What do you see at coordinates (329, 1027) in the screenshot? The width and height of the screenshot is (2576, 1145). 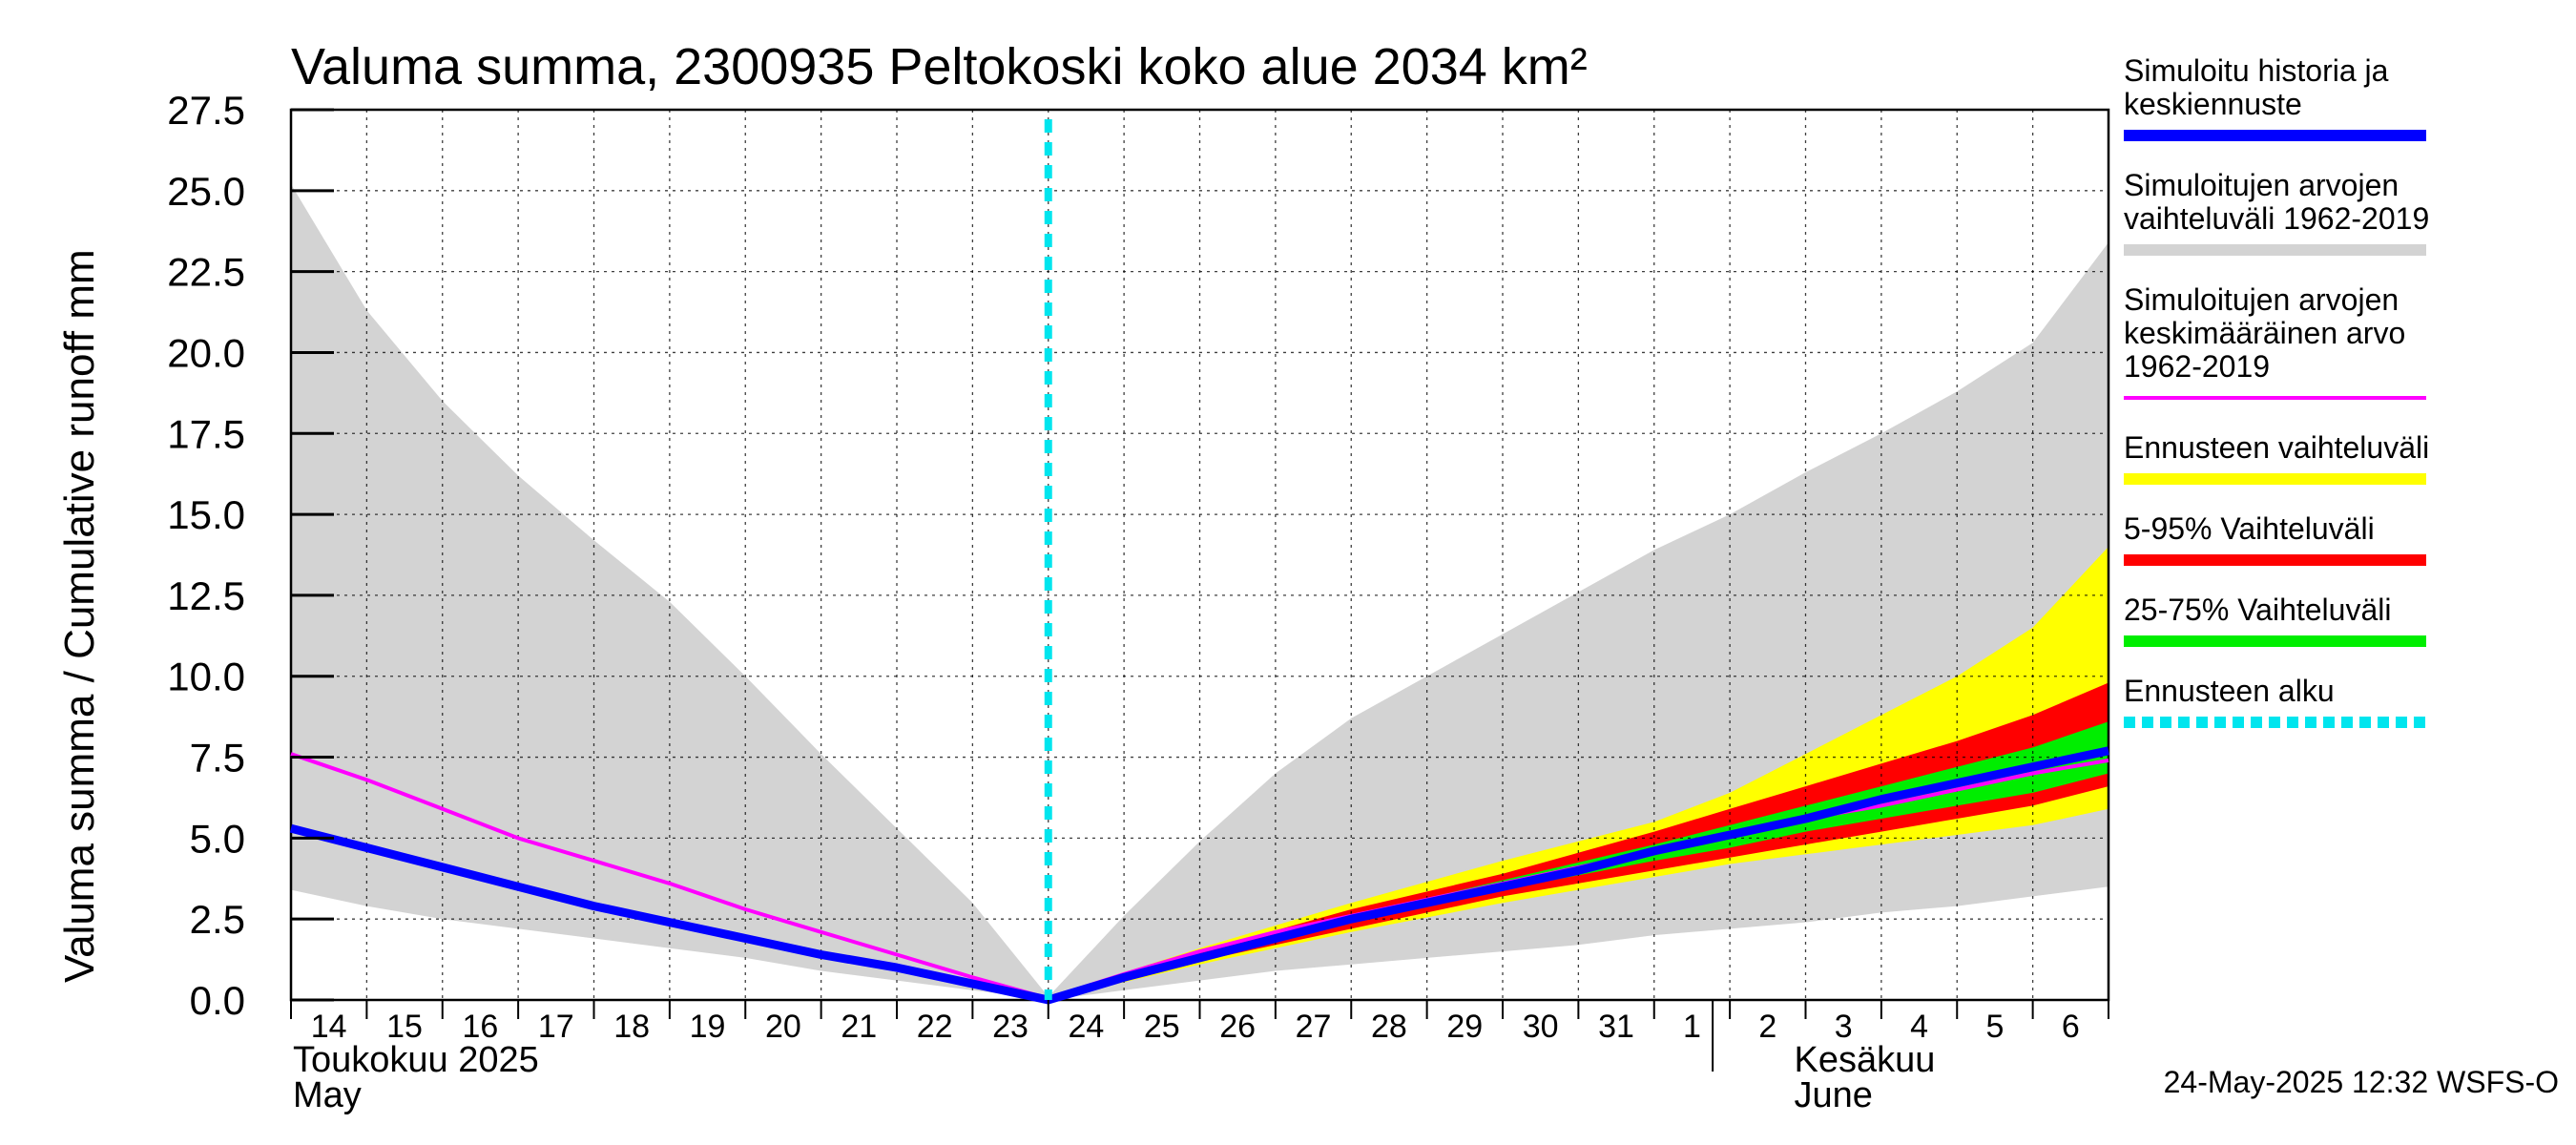 I see `x-day-label: 14` at bounding box center [329, 1027].